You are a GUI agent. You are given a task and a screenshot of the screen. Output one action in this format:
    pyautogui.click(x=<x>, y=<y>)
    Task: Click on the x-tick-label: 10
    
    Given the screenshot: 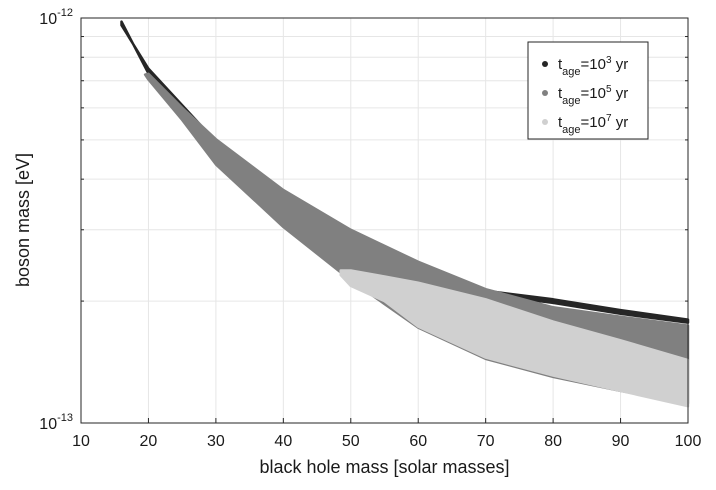 What is the action you would take?
    pyautogui.click(x=81, y=441)
    